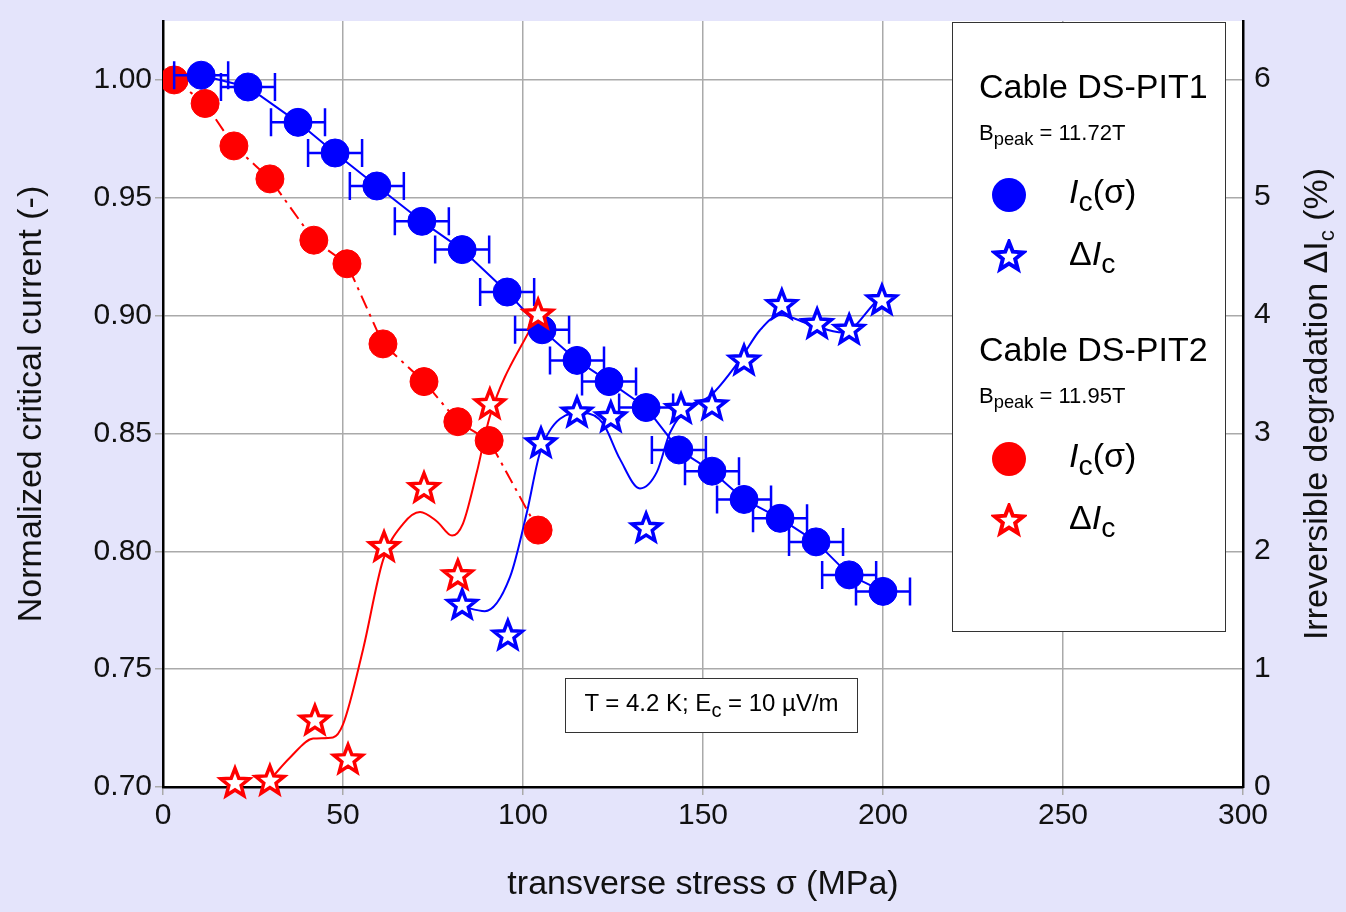 The width and height of the screenshot is (1346, 912). What do you see at coordinates (343, 814) in the screenshot?
I see `x-tick-label: 50` at bounding box center [343, 814].